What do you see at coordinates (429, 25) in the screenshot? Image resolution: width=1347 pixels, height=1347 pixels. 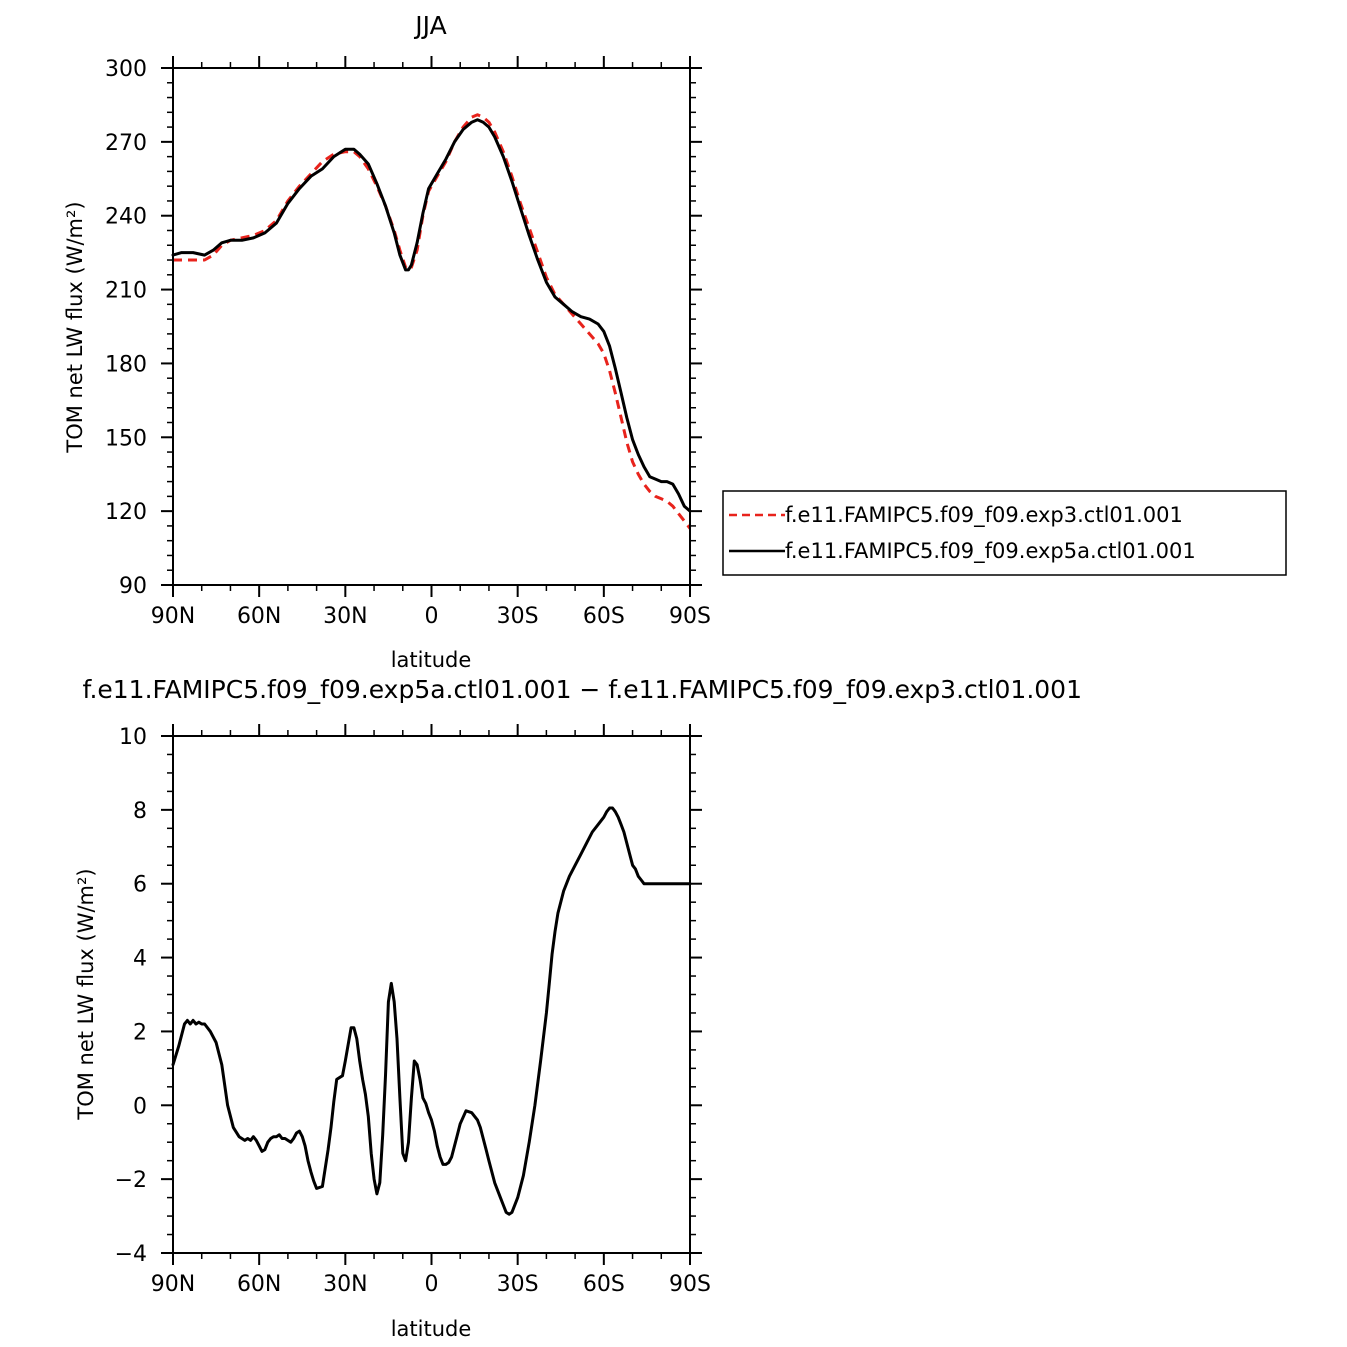 I see `top-plot-title: JJA` at bounding box center [429, 25].